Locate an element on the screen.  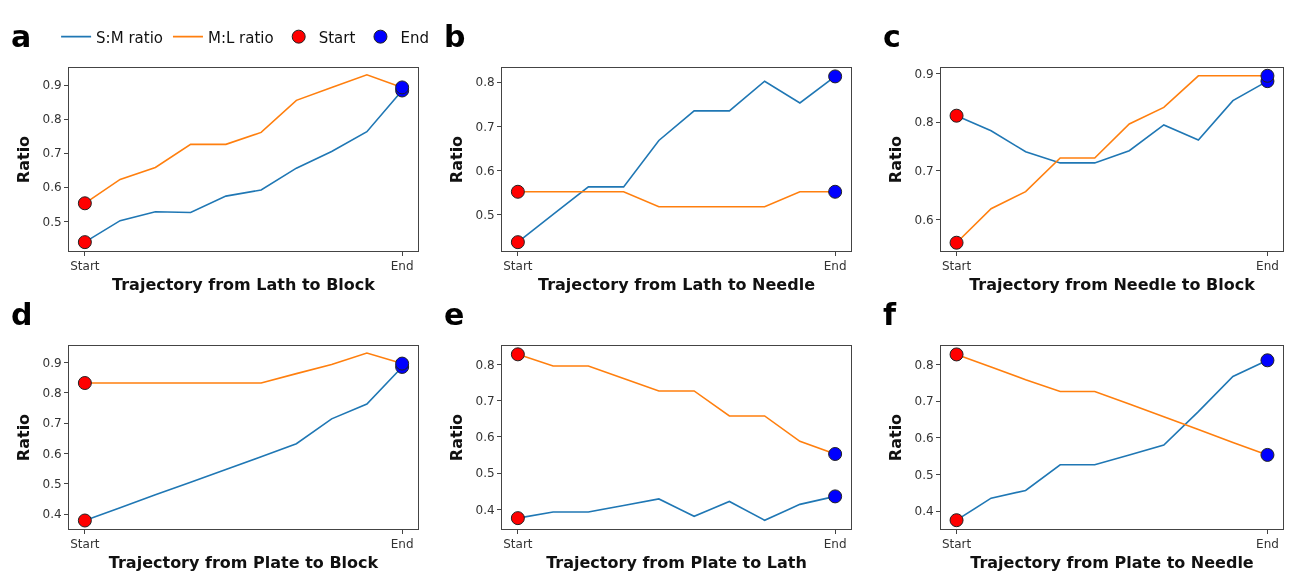
x-axis-title: Trajectory from Plate to Block is located at coordinates (243, 563).